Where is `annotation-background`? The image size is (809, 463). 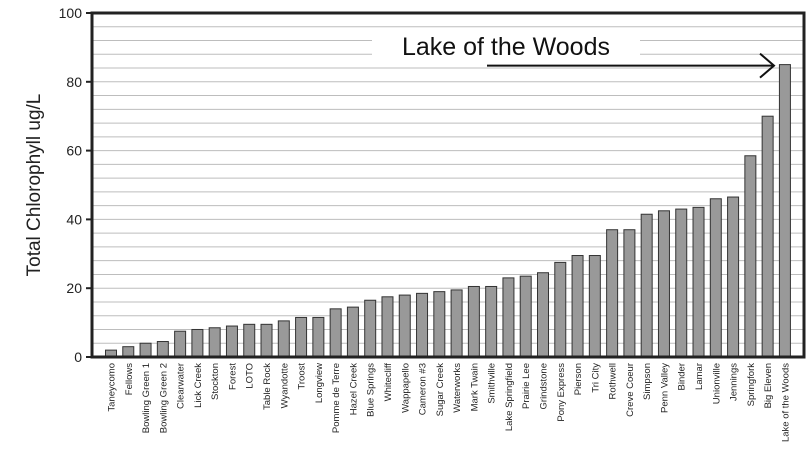
annotation-background is located at coordinates (506, 47).